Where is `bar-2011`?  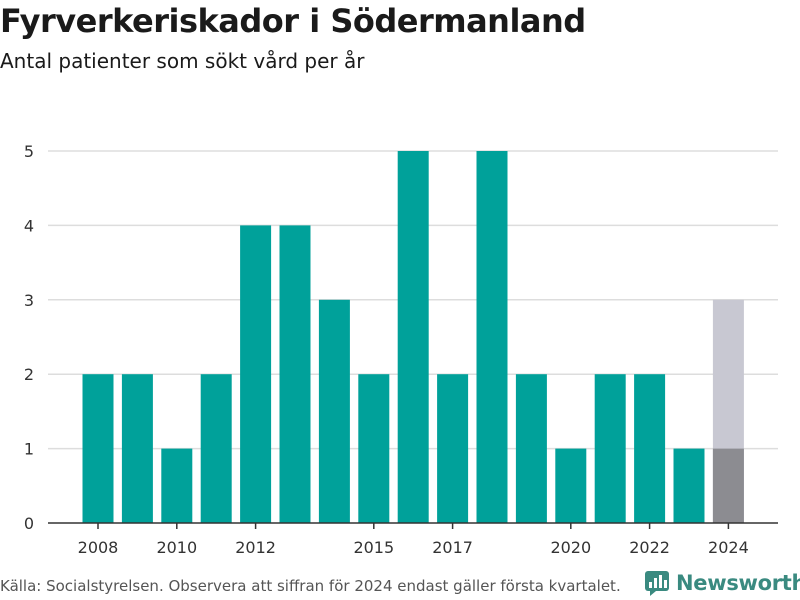 bar-2011 is located at coordinates (216, 448).